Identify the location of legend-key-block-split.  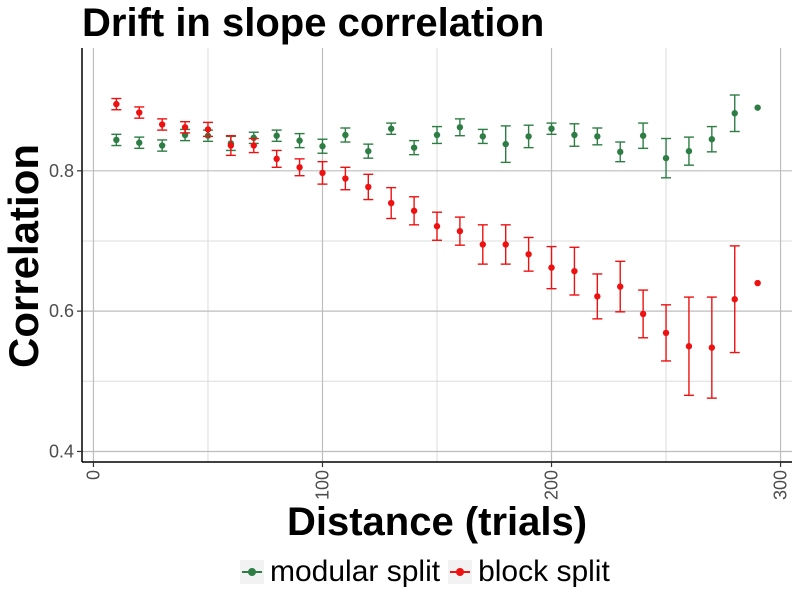
(460, 572).